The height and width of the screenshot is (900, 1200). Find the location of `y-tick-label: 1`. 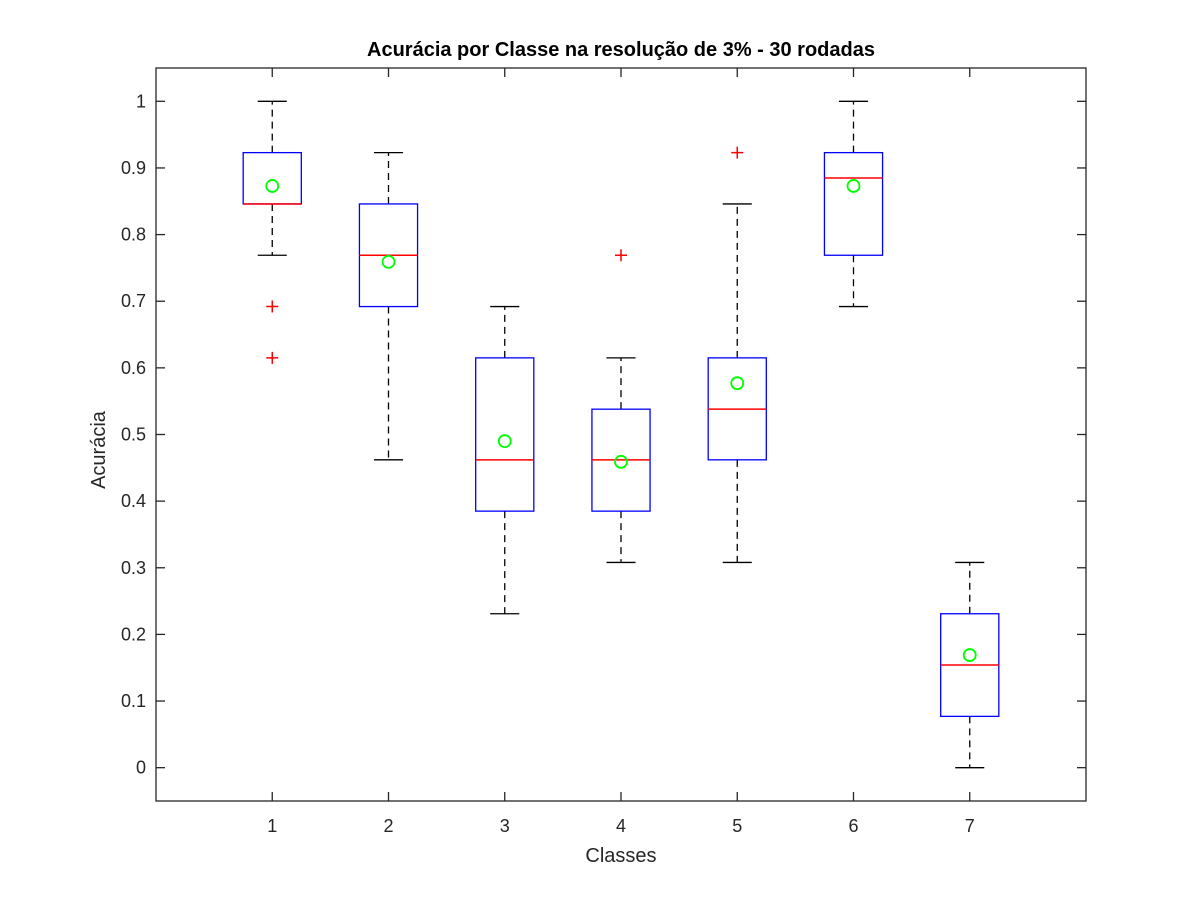

y-tick-label: 1 is located at coordinates (141, 101).